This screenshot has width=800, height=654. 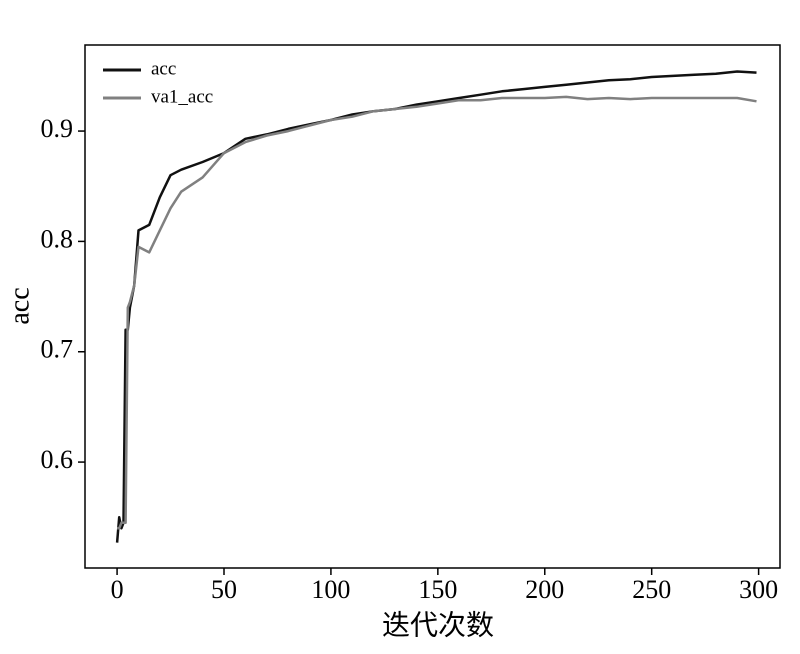 What do you see at coordinates (57, 349) in the screenshot?
I see `y-tick-label: 0.7` at bounding box center [57, 349].